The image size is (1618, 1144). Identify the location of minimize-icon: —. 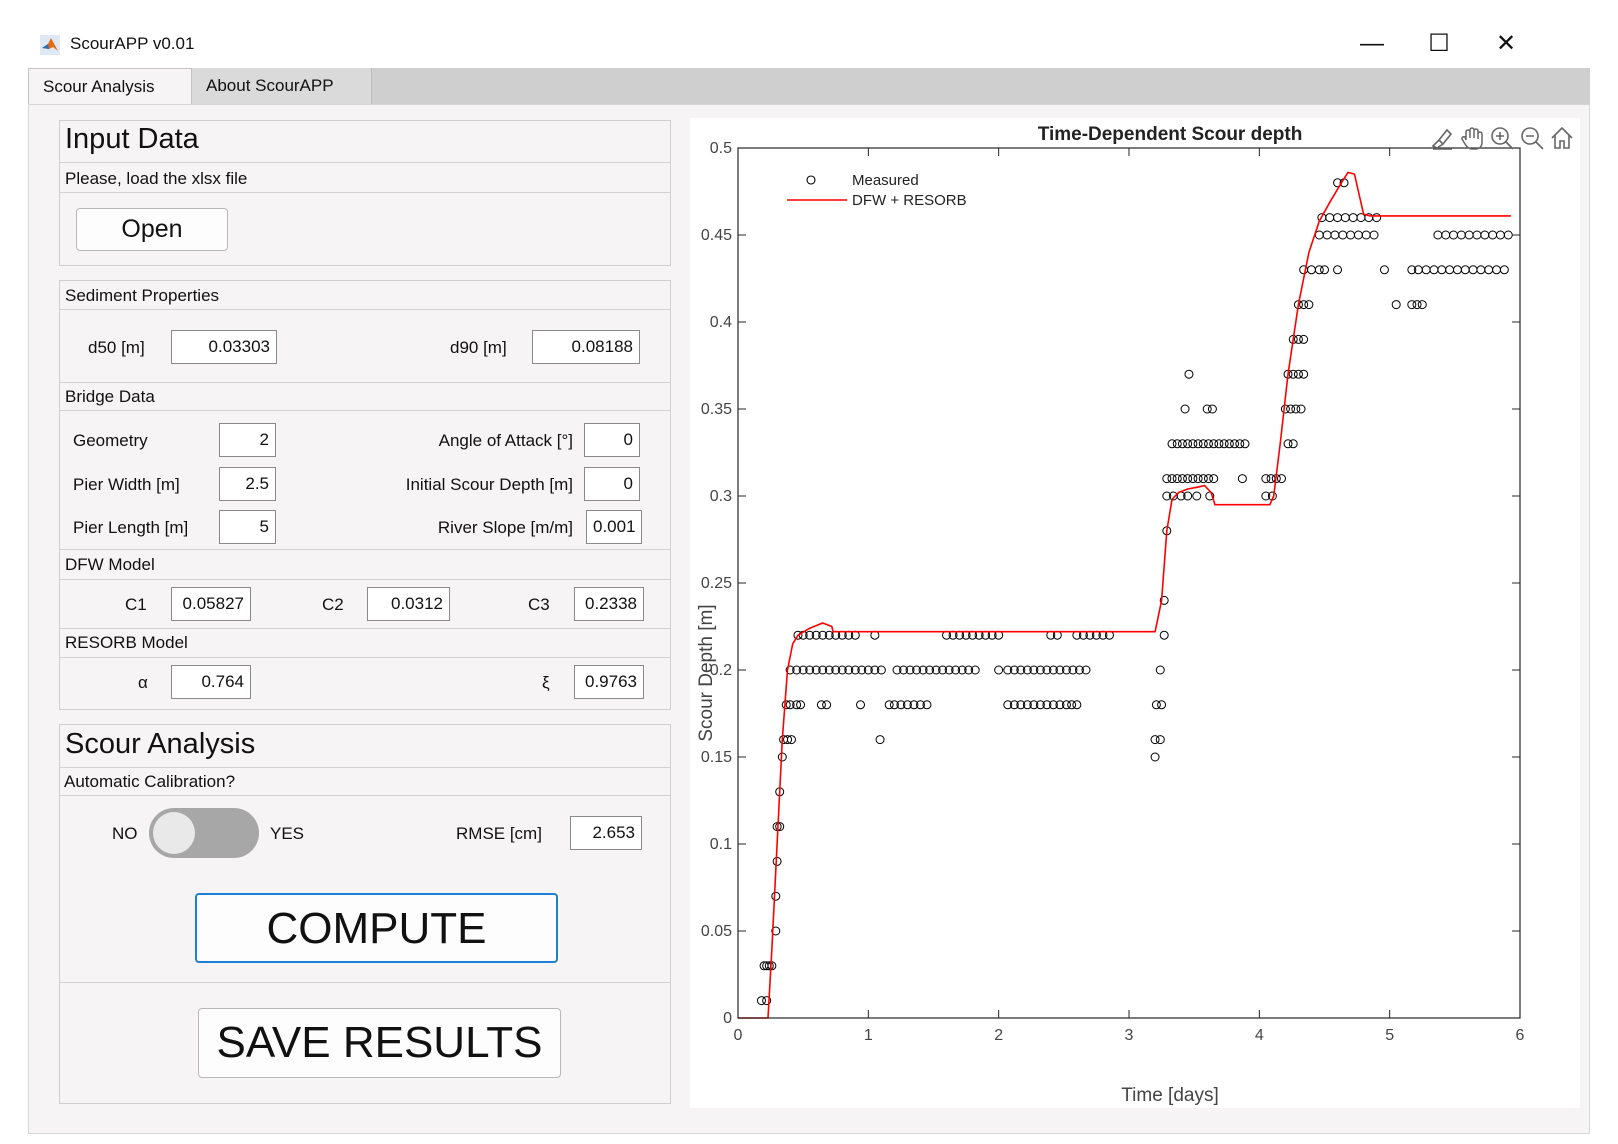
(1372, 43).